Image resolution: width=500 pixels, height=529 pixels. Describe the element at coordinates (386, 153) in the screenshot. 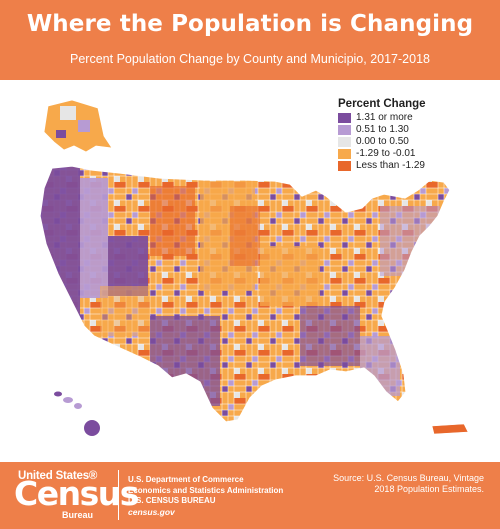

I see `legend-label: -1.29 to -0.01` at that location.